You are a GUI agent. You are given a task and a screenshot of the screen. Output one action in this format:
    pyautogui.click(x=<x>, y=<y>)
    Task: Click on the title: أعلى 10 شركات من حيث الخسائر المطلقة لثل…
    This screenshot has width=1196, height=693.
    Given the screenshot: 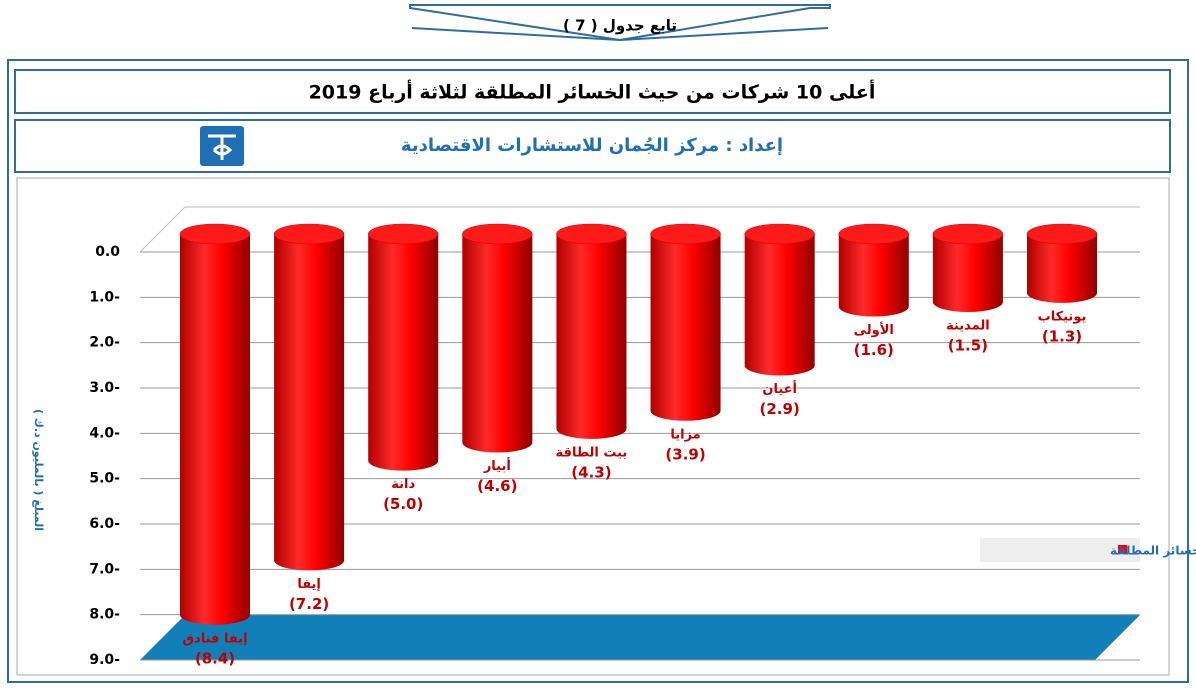 What is the action you would take?
    pyautogui.click(x=592, y=92)
    